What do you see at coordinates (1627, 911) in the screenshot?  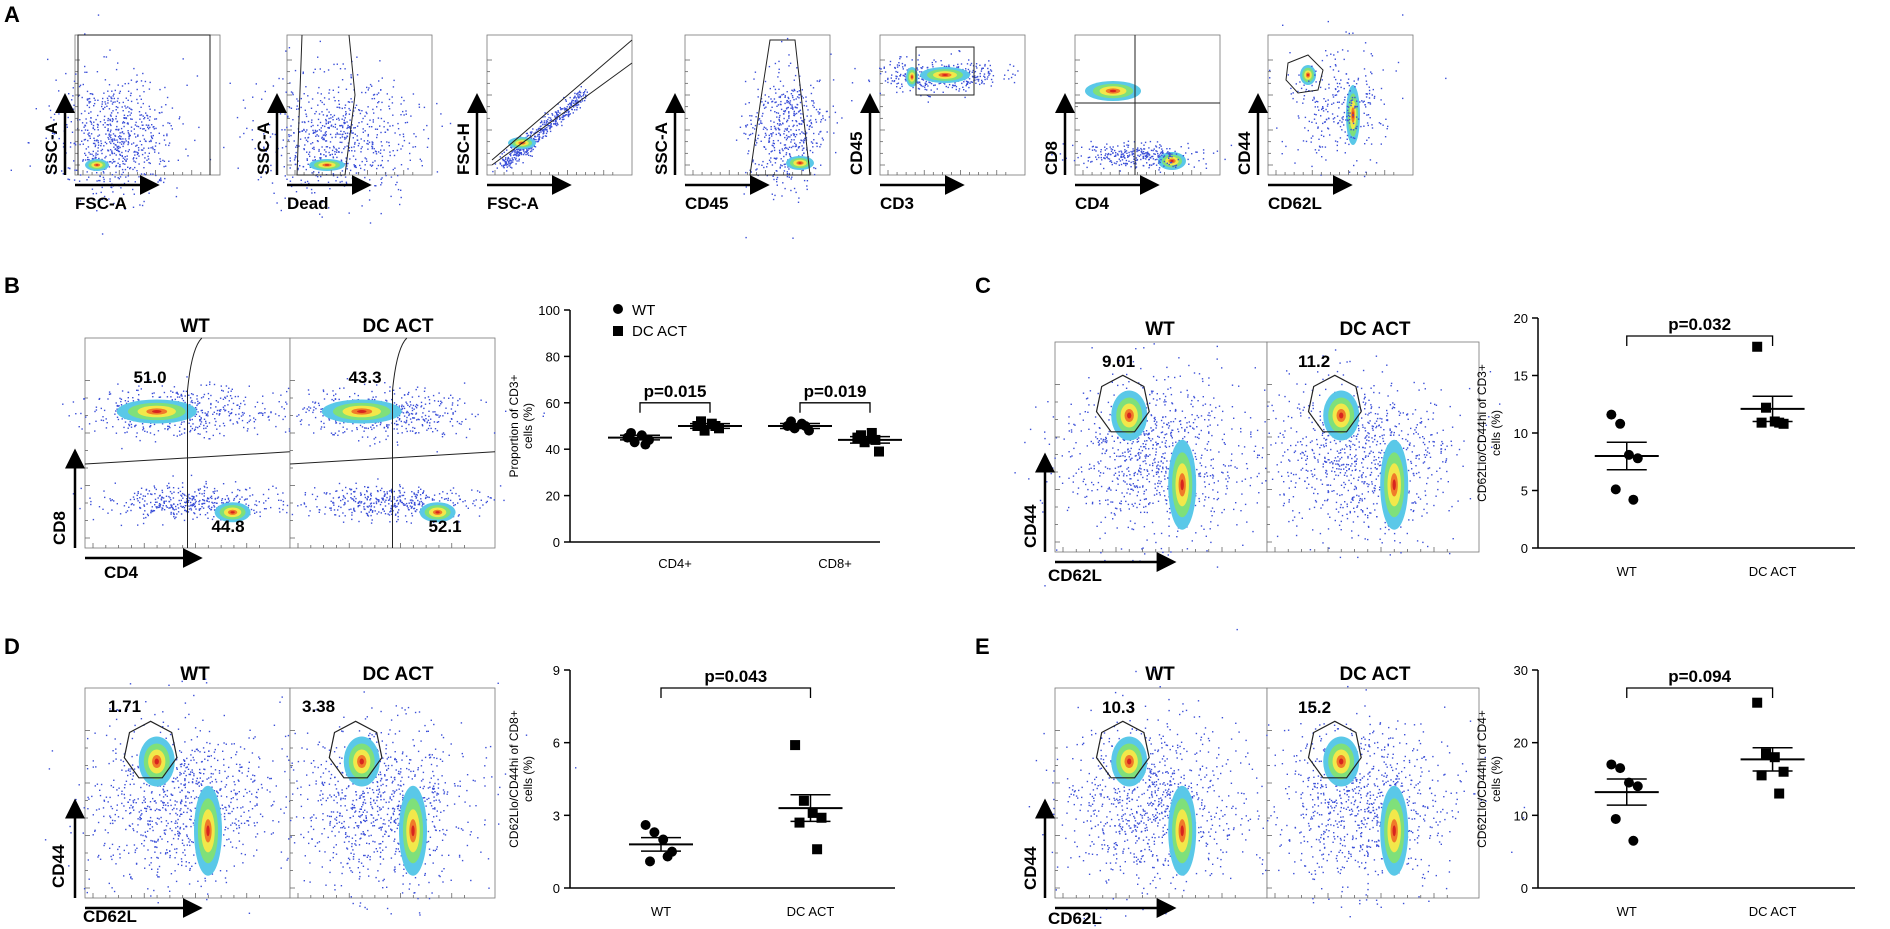 I see `chart-e-xtick-label: WT` at bounding box center [1627, 911].